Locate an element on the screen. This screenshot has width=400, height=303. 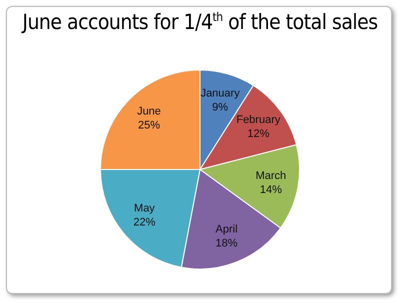
data-label: 9% is located at coordinates (220, 107).